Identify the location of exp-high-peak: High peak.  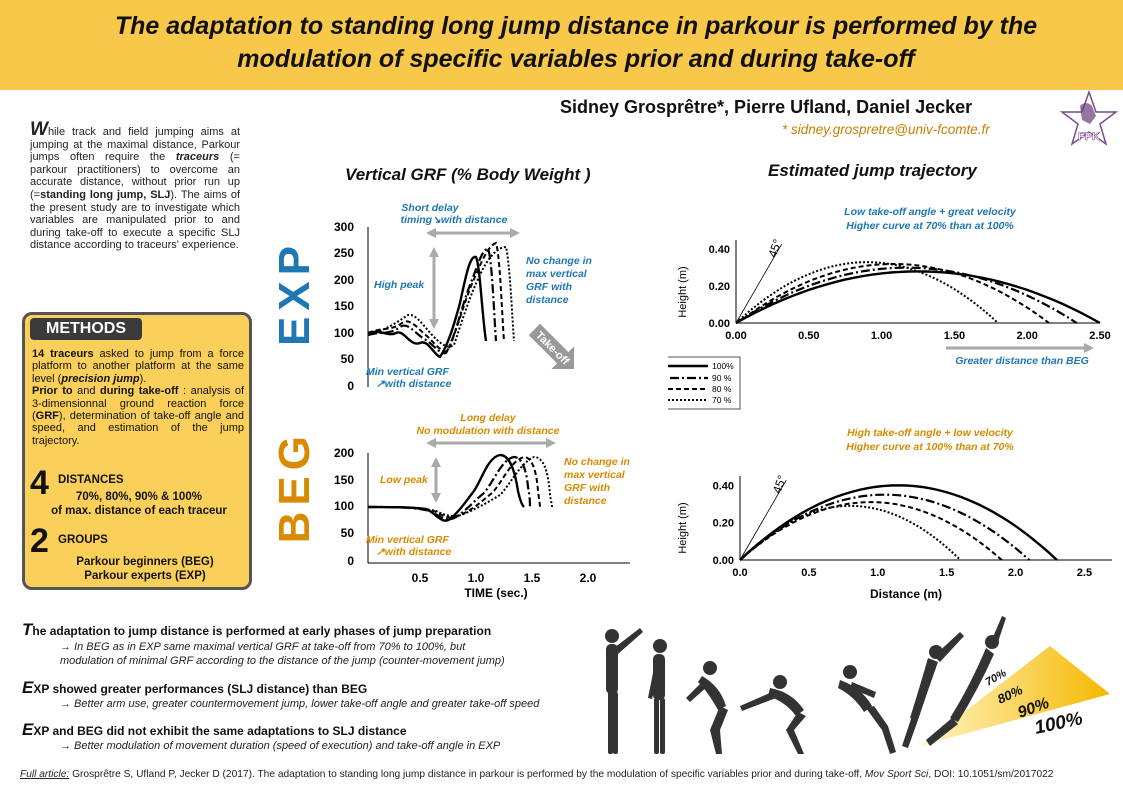
(399, 285).